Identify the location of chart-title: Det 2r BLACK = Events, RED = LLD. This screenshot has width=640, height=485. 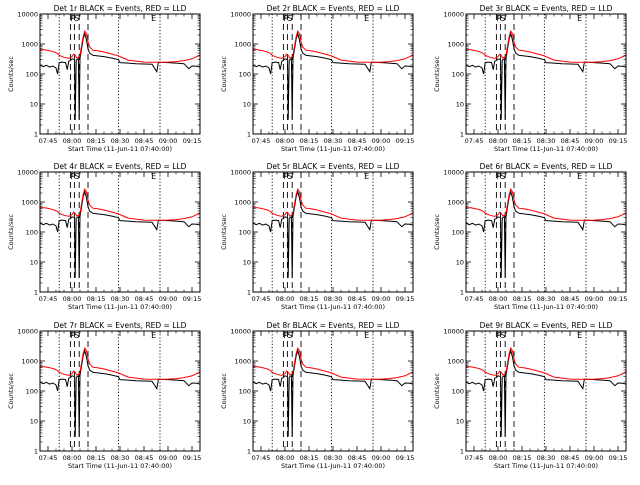
(333, 8).